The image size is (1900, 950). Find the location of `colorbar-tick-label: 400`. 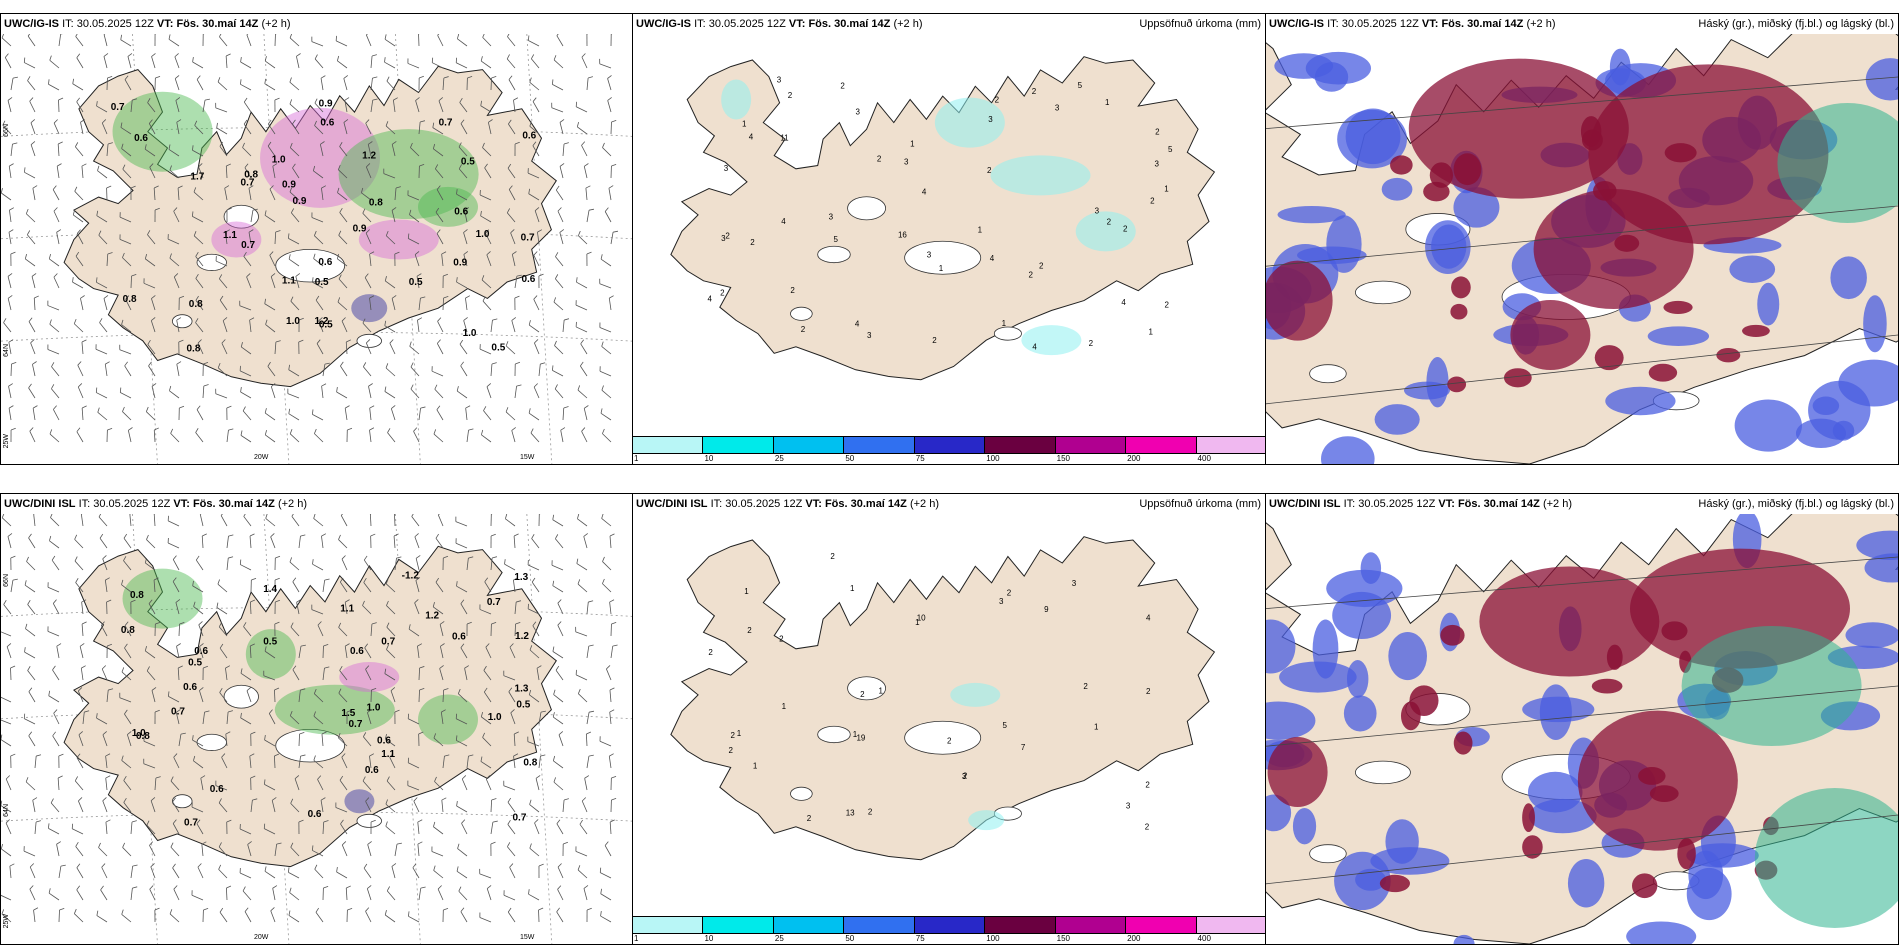

colorbar-tick-label: 400 is located at coordinates (1204, 458).